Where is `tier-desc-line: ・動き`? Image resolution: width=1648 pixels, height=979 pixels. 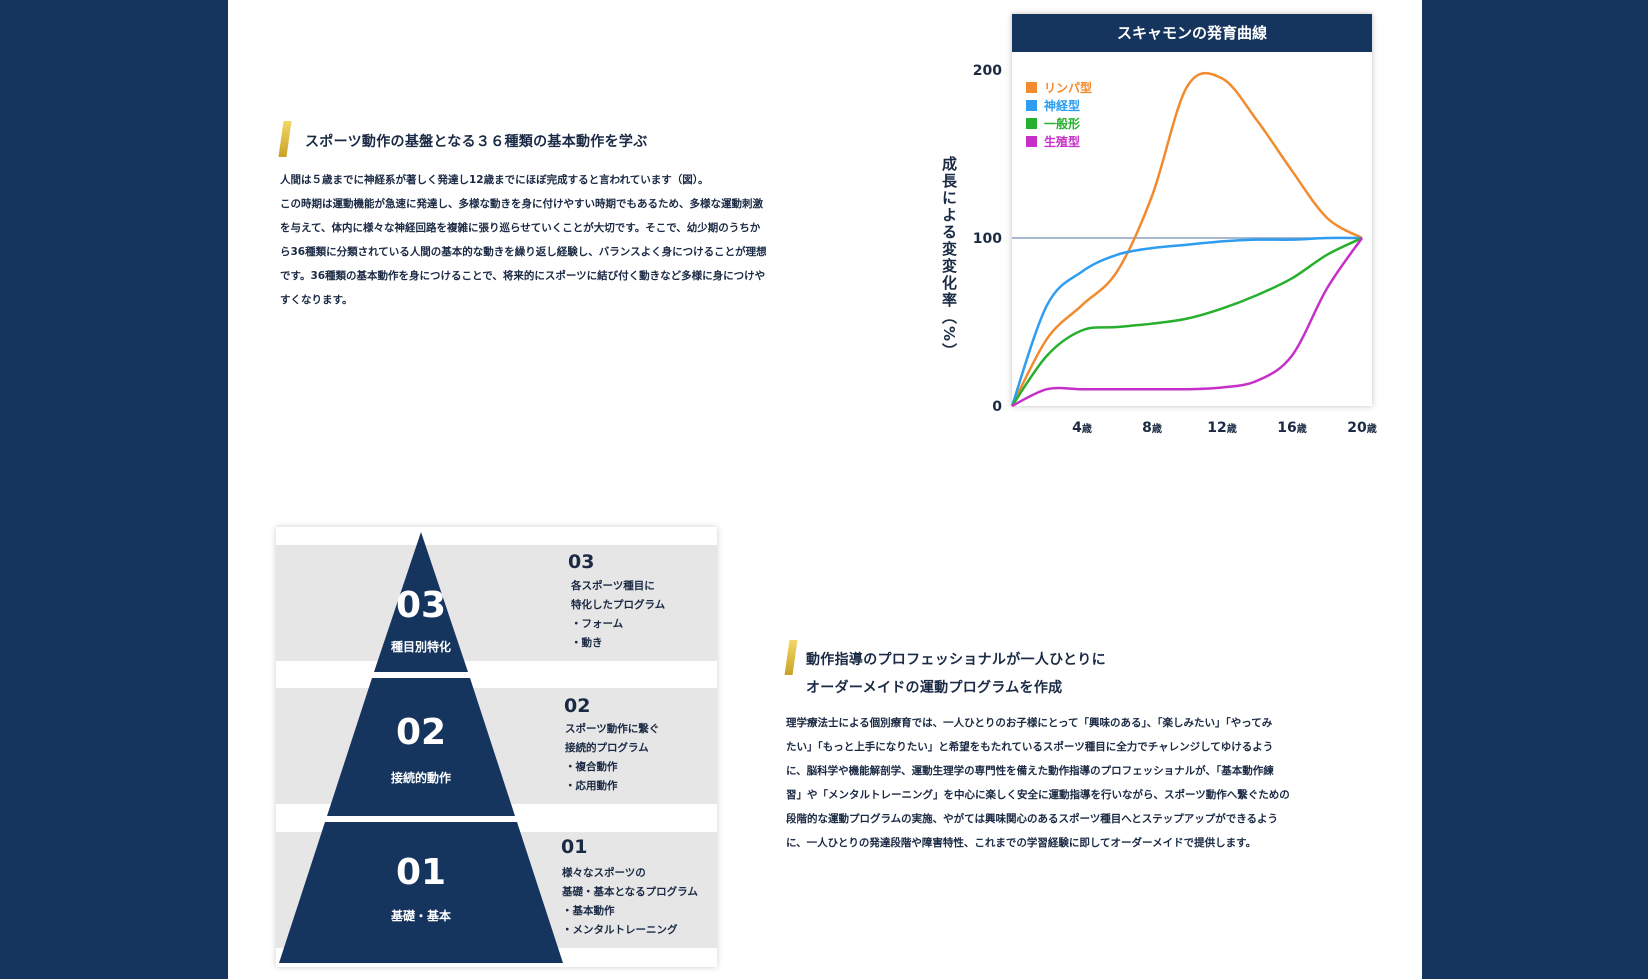
tier-desc-line: ・動き is located at coordinates (587, 643).